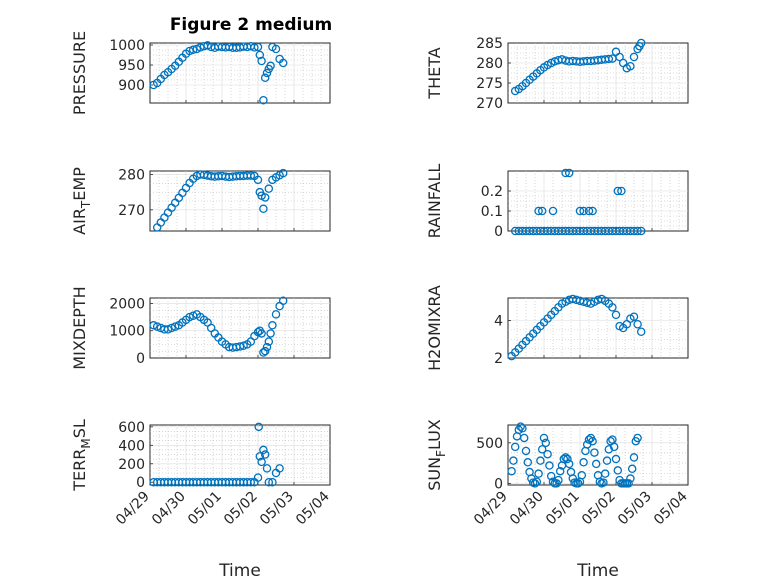  What do you see at coordinates (127, 46) in the screenshot?
I see `pressure-ytick-label: 1000` at bounding box center [127, 46].